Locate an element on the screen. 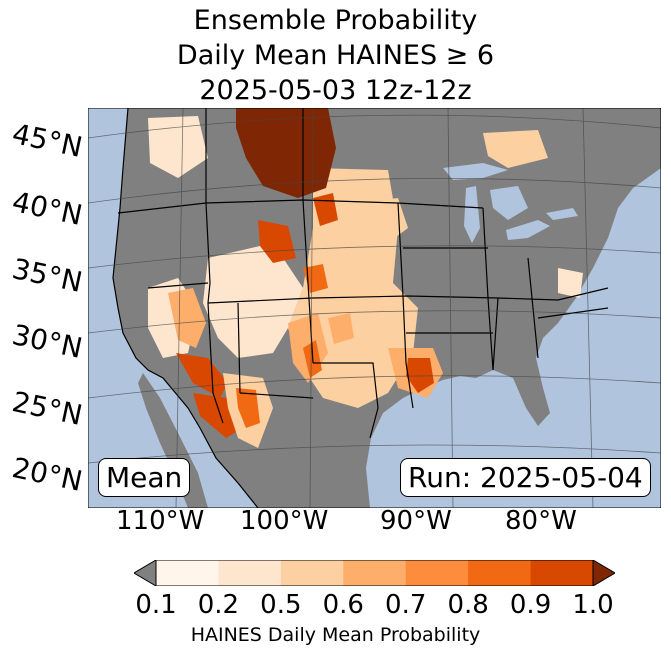 The width and height of the screenshot is (671, 658). colorbar-tick-label: 0.9 is located at coordinates (530, 605).